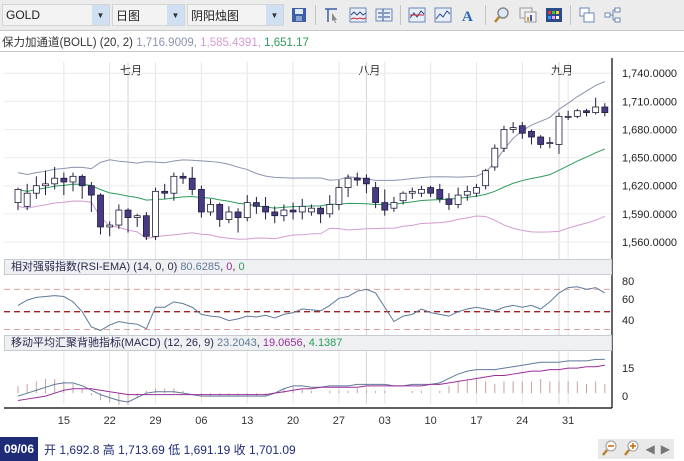 This screenshot has width=684, height=461. What do you see at coordinates (385, 421) in the screenshot?
I see `svg-text: 03` at bounding box center [385, 421].